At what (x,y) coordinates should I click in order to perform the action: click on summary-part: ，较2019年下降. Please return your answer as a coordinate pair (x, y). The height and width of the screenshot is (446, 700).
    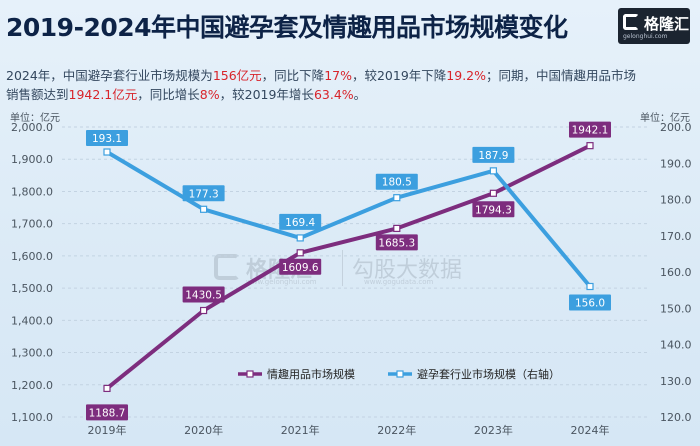
    Looking at the image, I should click on (399, 75).